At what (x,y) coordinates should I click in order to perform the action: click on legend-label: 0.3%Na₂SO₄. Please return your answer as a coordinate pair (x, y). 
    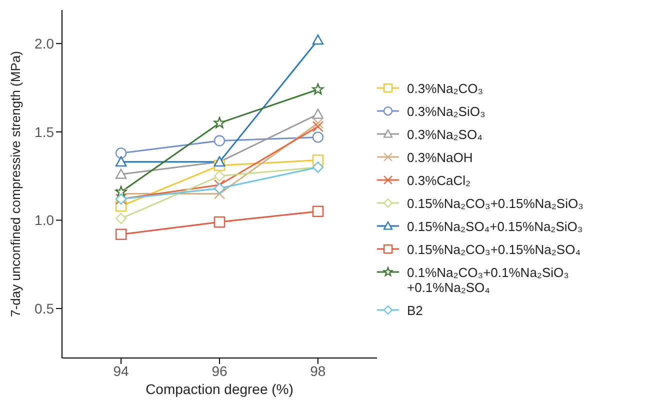
    Looking at the image, I should click on (445, 134).